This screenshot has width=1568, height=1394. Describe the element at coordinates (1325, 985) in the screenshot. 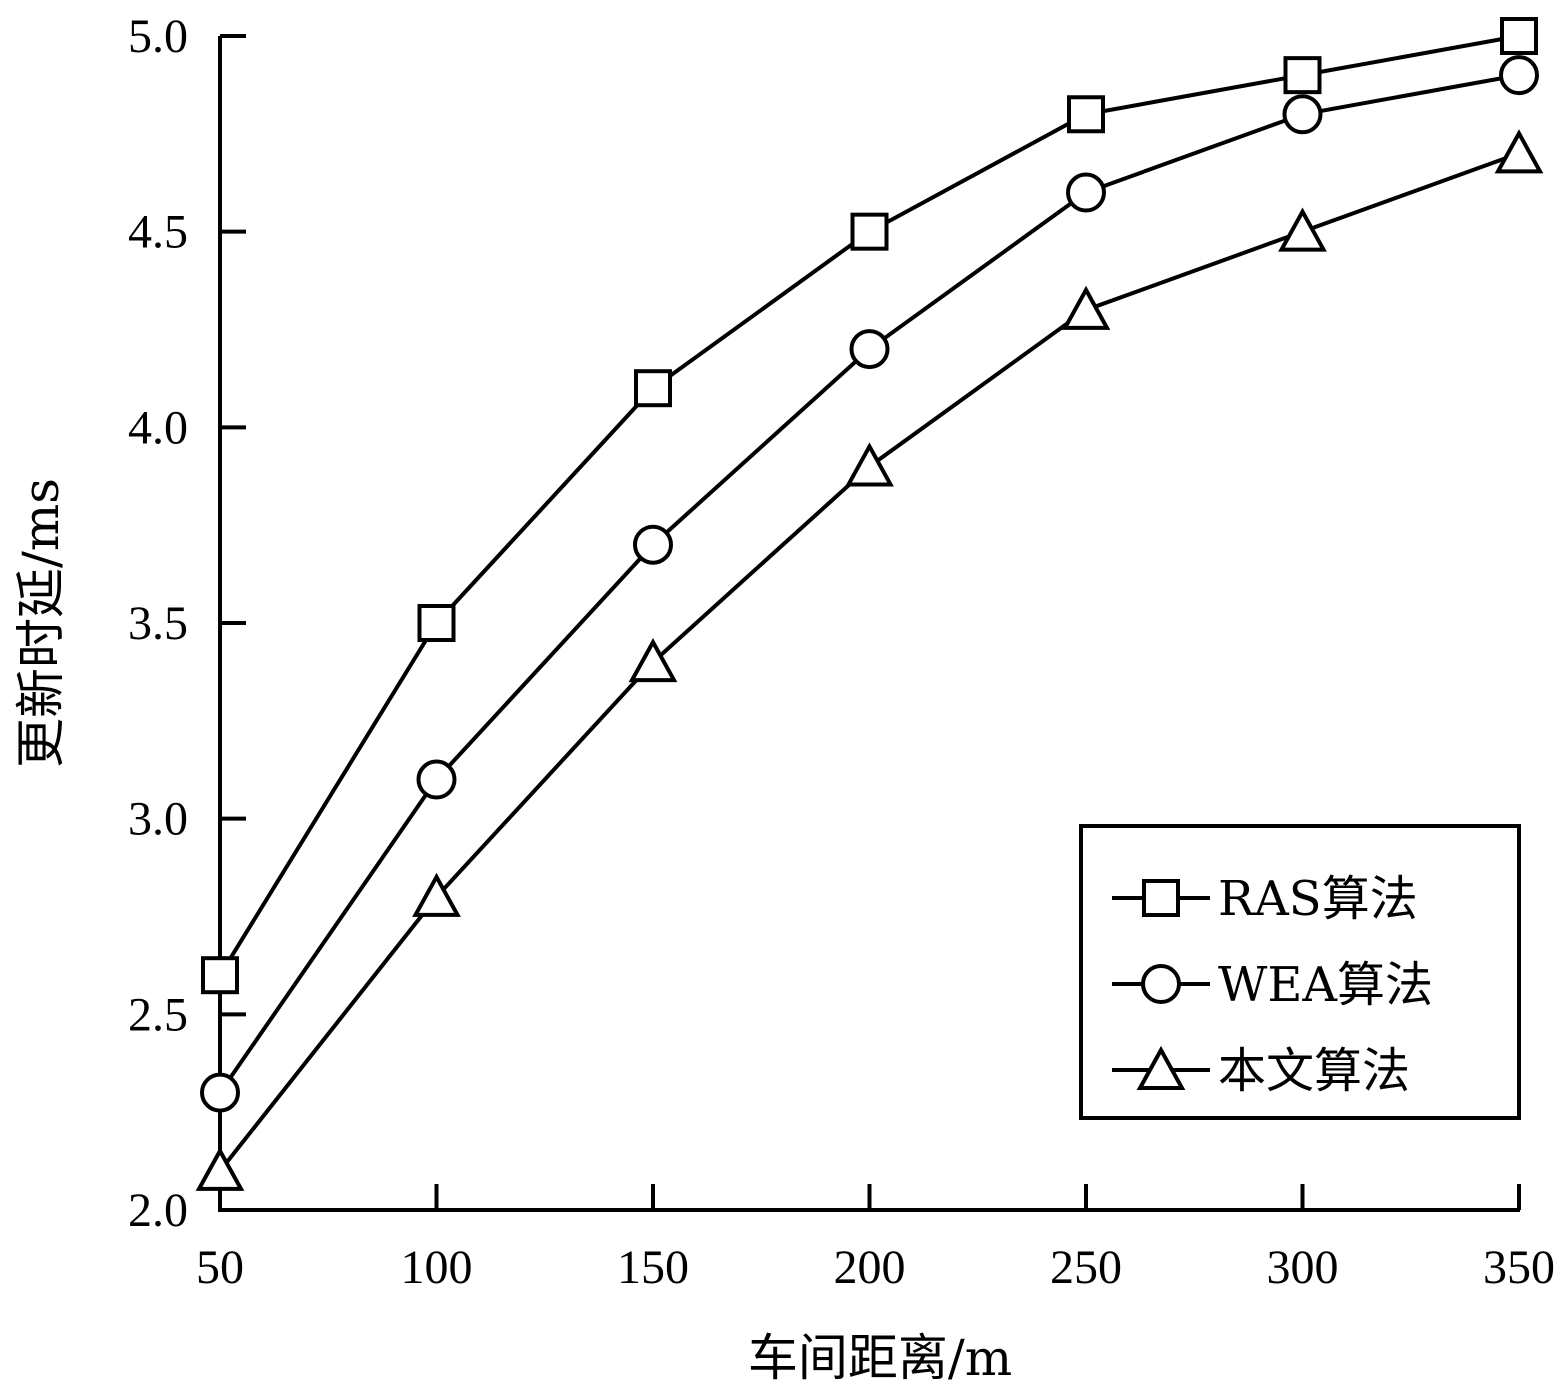

I see `legend-label: WEA算法` at that location.